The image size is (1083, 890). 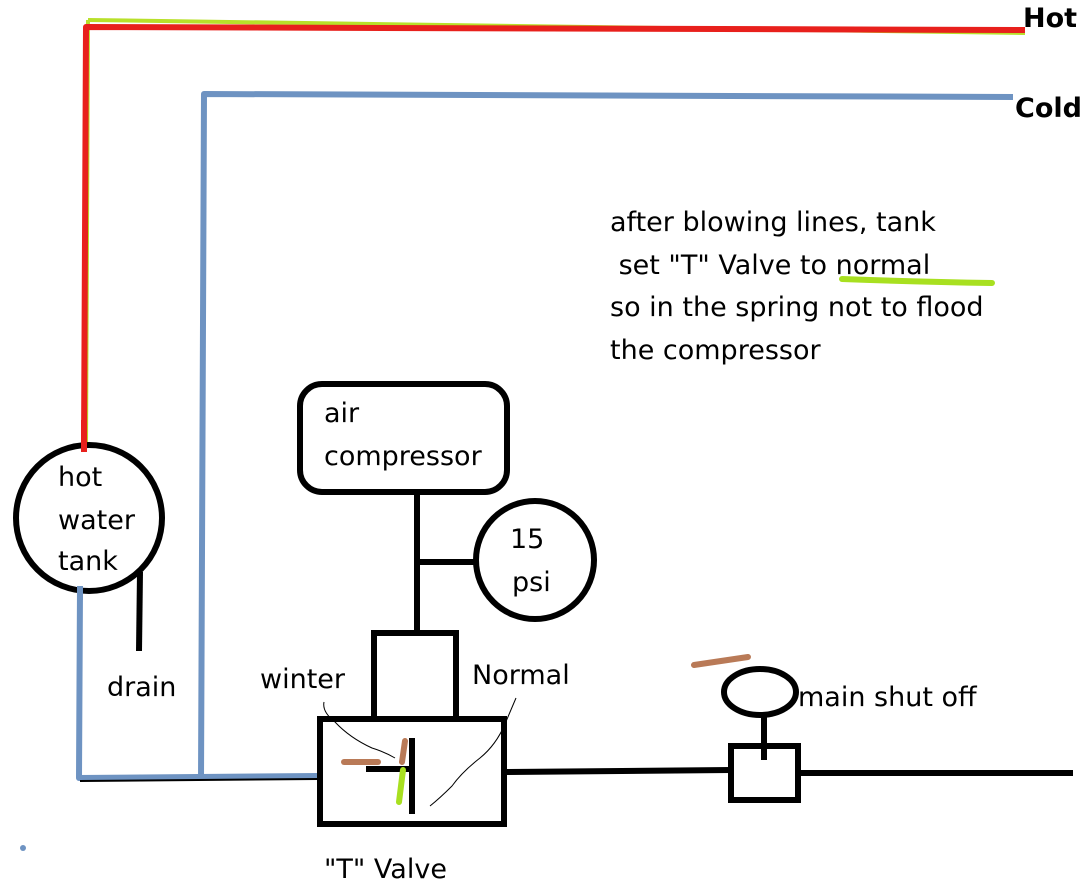 I want to click on t-valve-label: "T" Valve, so click(x=385, y=869).